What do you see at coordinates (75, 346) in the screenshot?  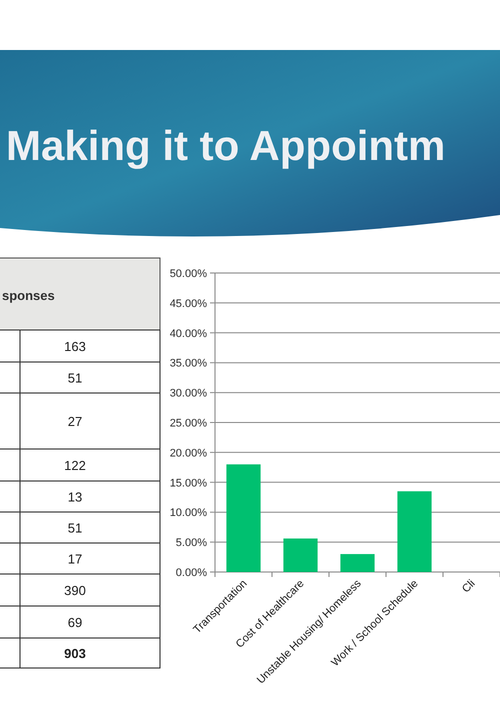 I see `text: 163` at bounding box center [75, 346].